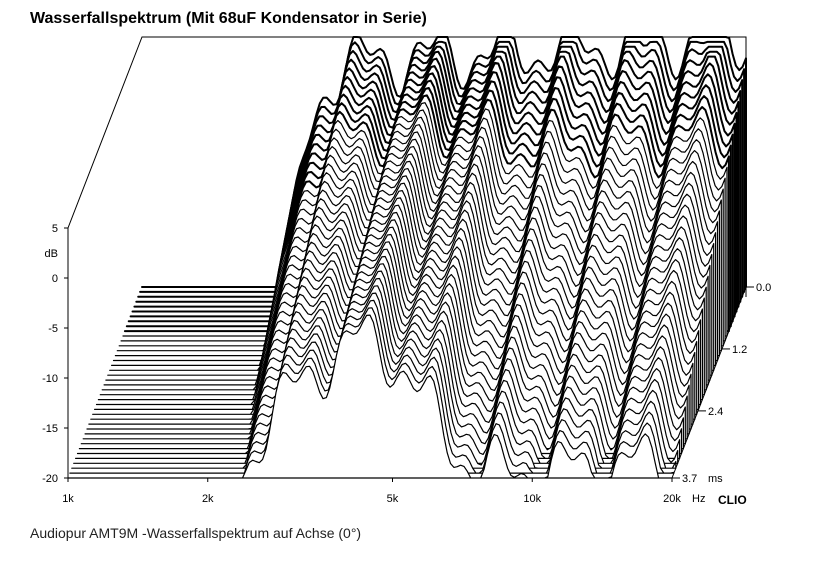 The width and height of the screenshot is (826, 567). I want to click on y-tick-label: -15, so click(50, 429).